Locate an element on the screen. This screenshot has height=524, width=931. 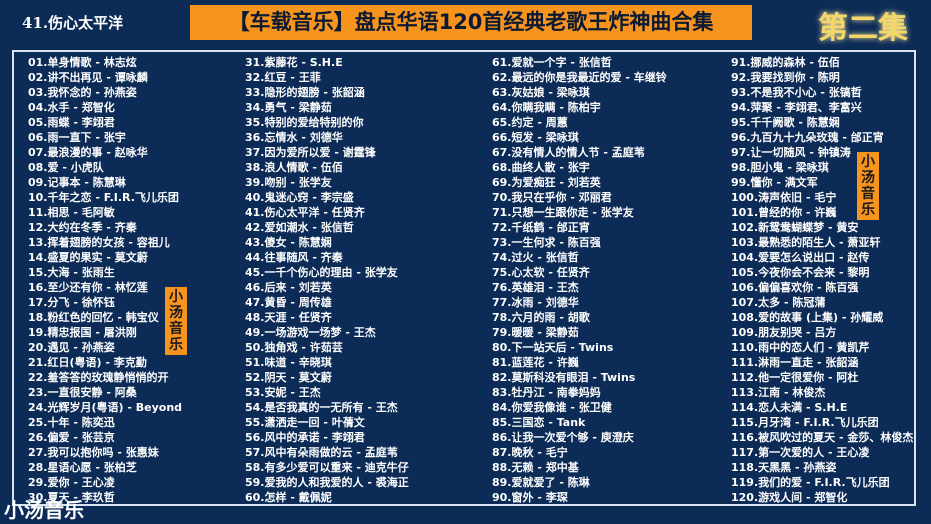
song-list-item: 04.水手 - 郑智化 is located at coordinates (71, 107).